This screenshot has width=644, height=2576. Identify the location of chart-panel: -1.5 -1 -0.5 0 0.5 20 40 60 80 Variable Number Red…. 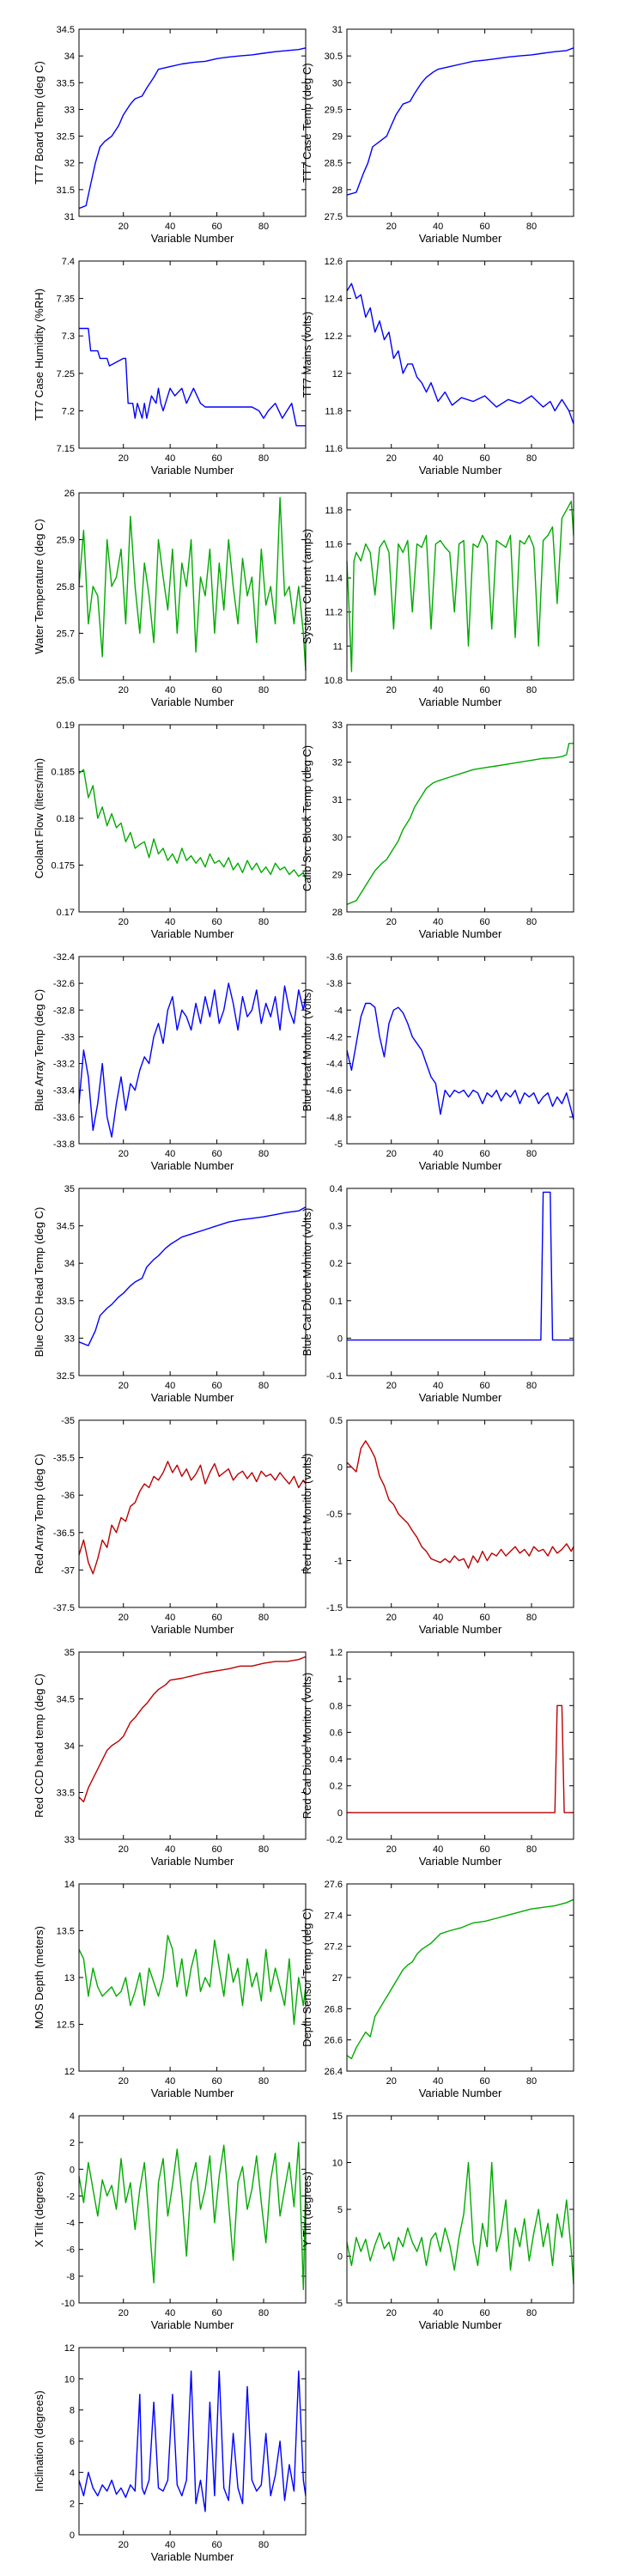
(438, 1526).